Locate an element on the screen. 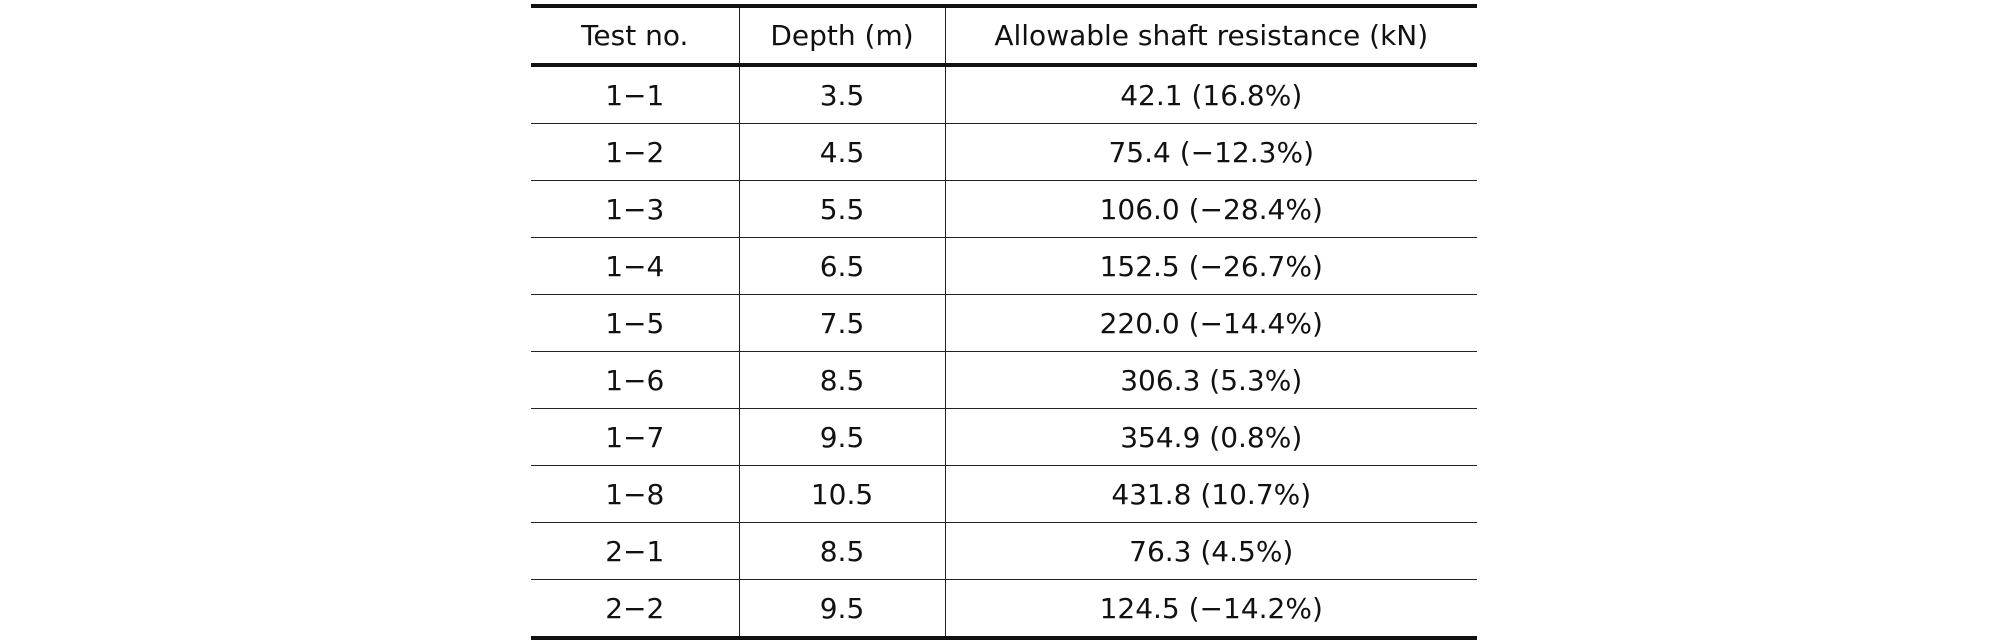  table-cell: 1−8 is located at coordinates (635, 494).